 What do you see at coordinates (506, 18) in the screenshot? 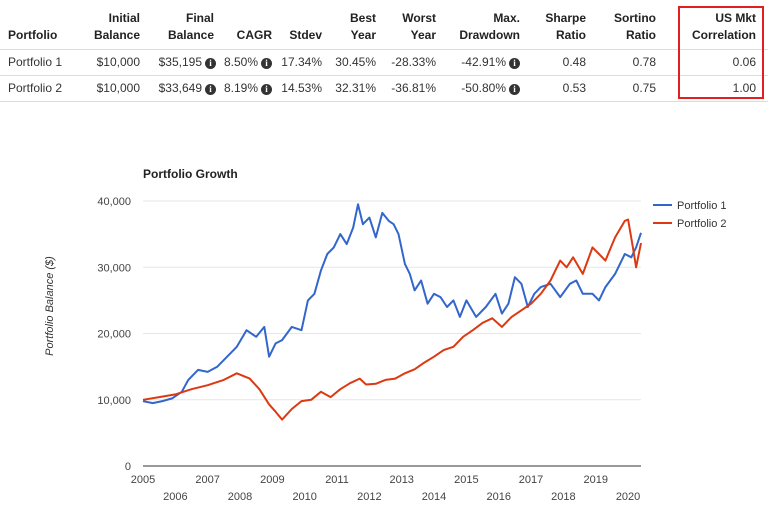
I see `header-label: Max.` at bounding box center [506, 18].